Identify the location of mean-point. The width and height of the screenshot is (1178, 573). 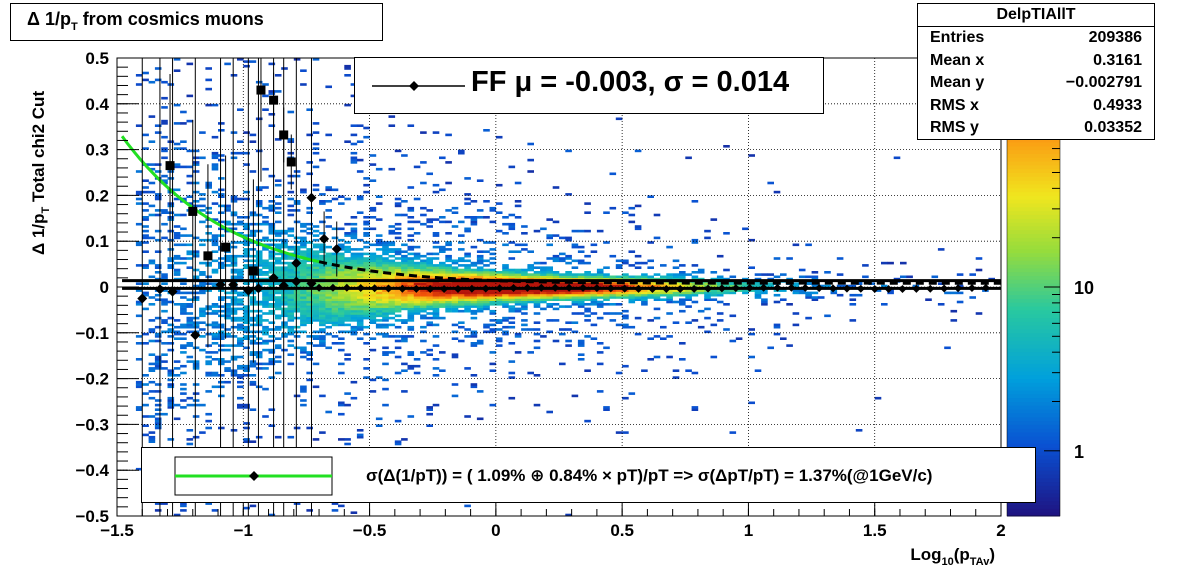
(902, 289).